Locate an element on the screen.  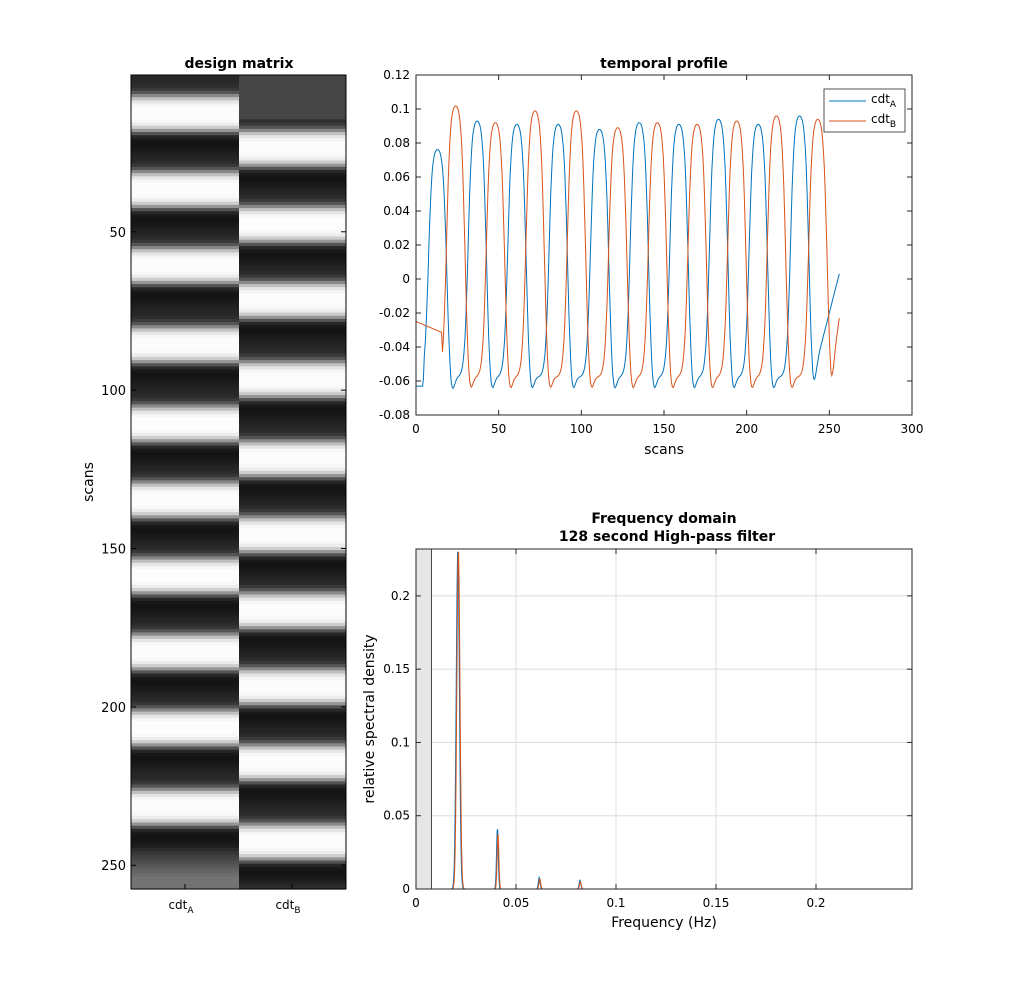
frequency-title: Frequency domain is located at coordinates (663, 519).